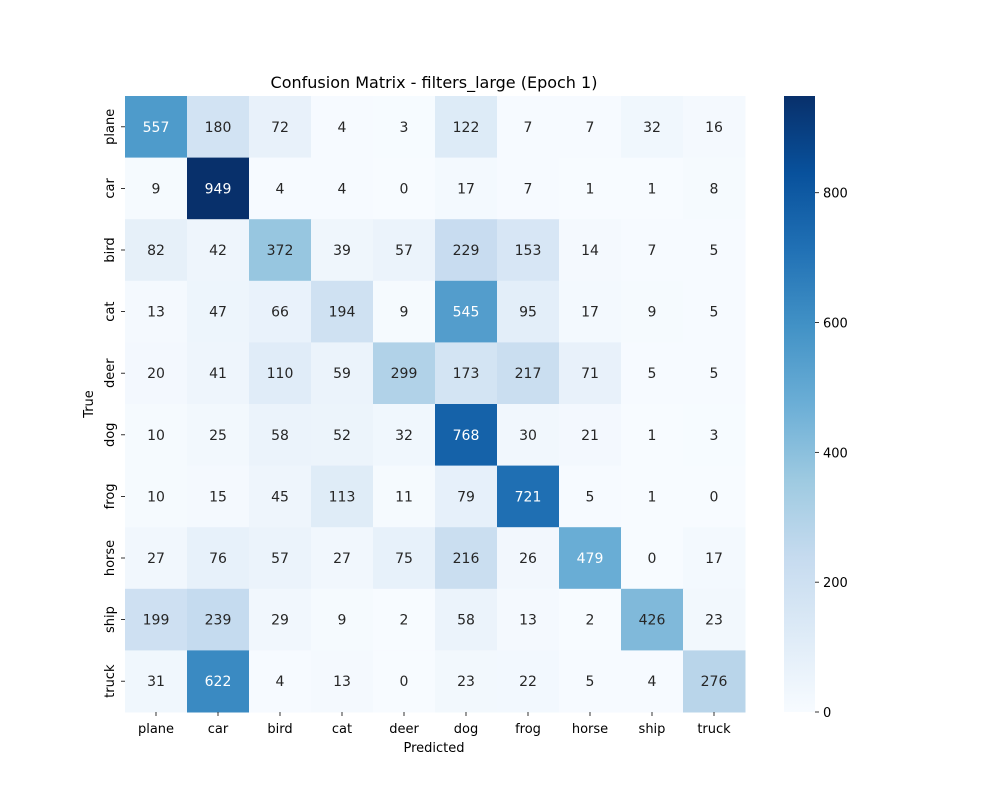 This screenshot has width=1000, height=804. I want to click on cell-value-label: 239, so click(218, 621).